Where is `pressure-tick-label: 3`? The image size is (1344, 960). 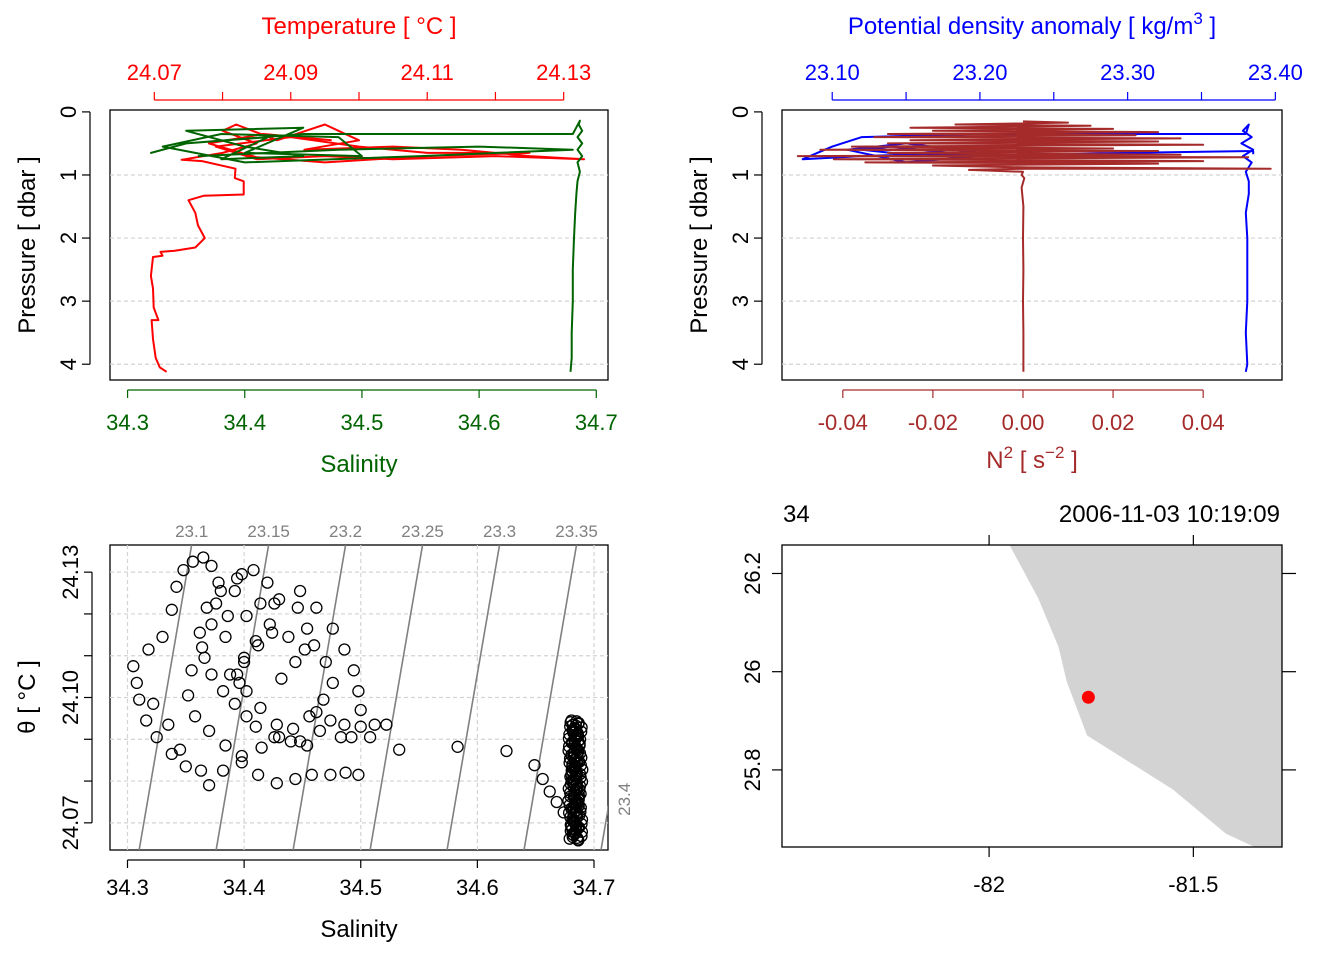
pressure-tick-label: 3 is located at coordinates (740, 301).